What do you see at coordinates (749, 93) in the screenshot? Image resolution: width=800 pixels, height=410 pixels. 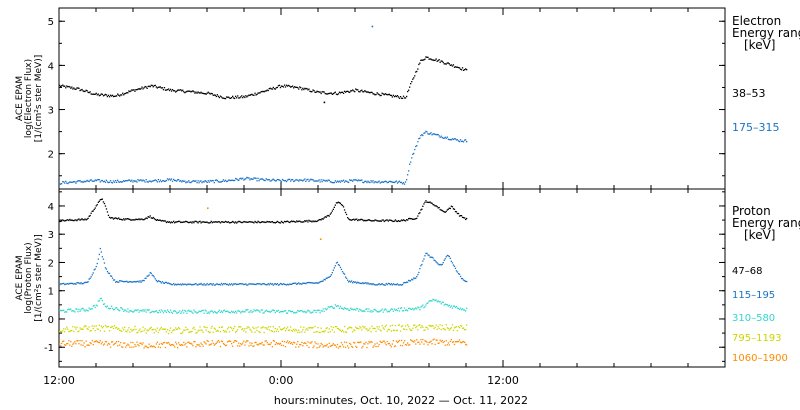 I see `electron-legend-entry: 38–53` at bounding box center [749, 93].